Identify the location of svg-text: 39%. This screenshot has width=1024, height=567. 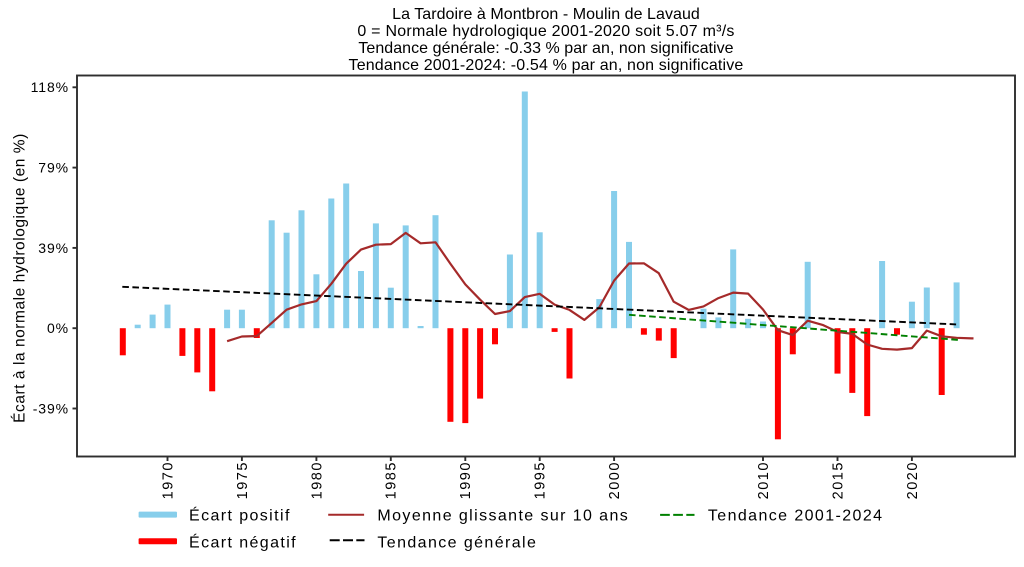
(53, 248).